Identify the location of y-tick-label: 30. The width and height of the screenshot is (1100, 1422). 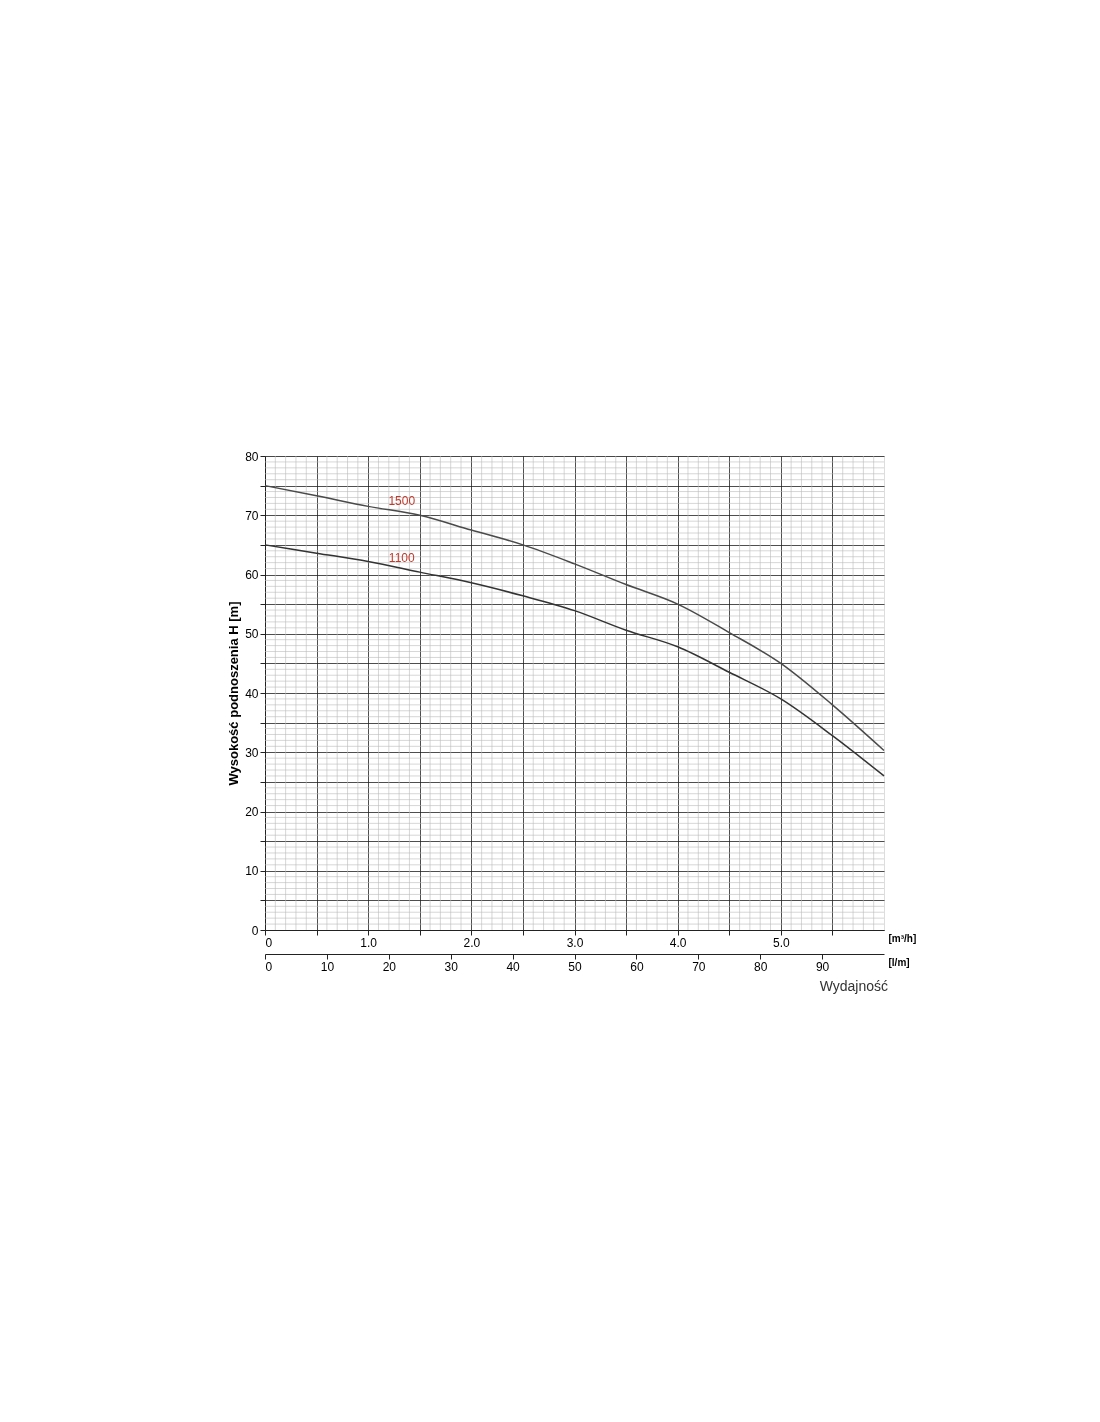
(252, 752).